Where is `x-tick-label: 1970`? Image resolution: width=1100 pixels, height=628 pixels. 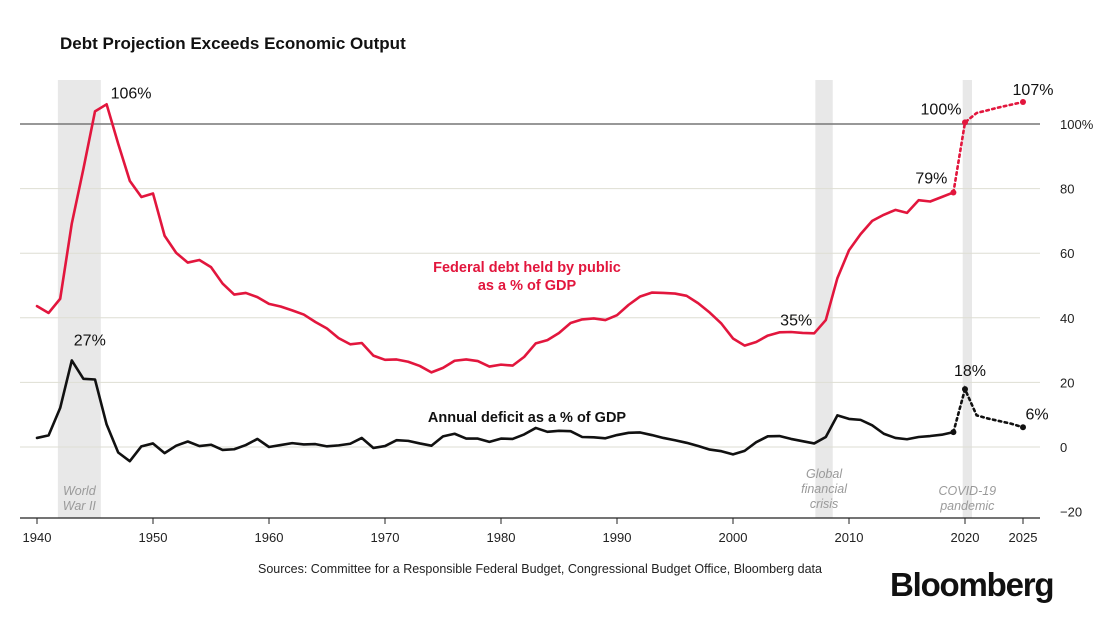 x-tick-label: 1970 is located at coordinates (385, 537).